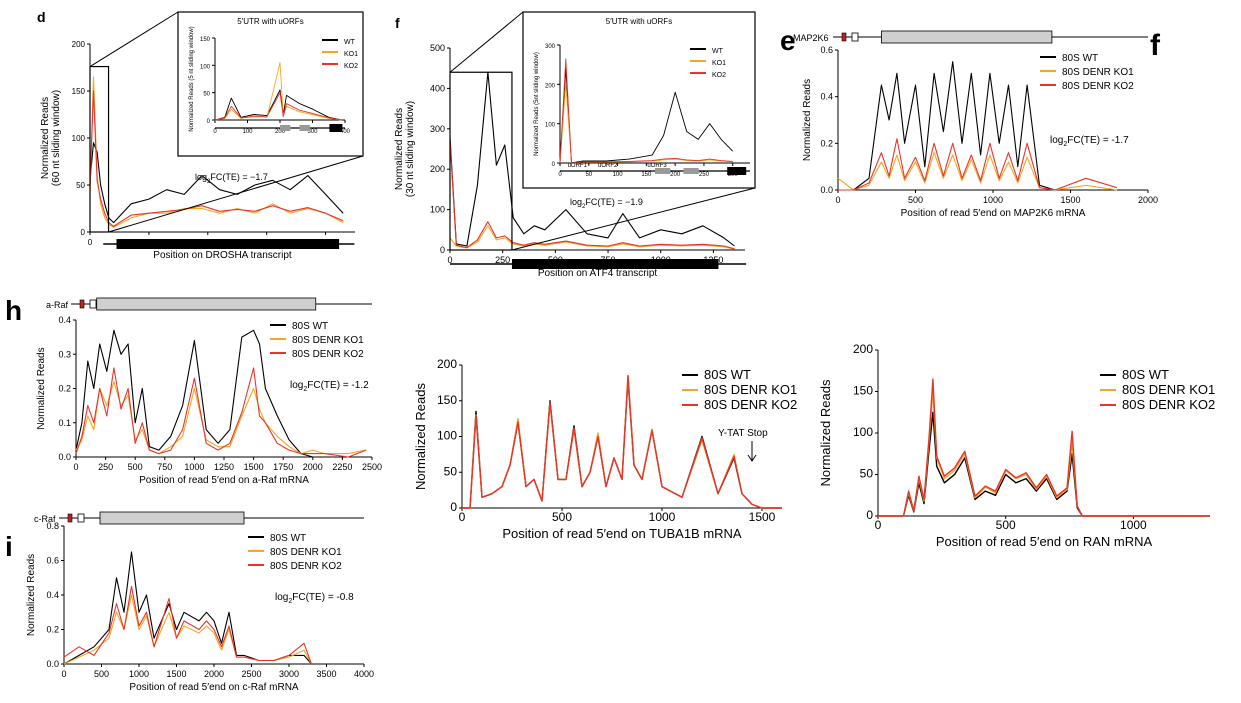 Image resolution: width=1241 pixels, height=703 pixels. Describe the element at coordinates (314, 598) in the screenshot. I see `te-annotation: log2FC(TE) = -0.8` at that location.